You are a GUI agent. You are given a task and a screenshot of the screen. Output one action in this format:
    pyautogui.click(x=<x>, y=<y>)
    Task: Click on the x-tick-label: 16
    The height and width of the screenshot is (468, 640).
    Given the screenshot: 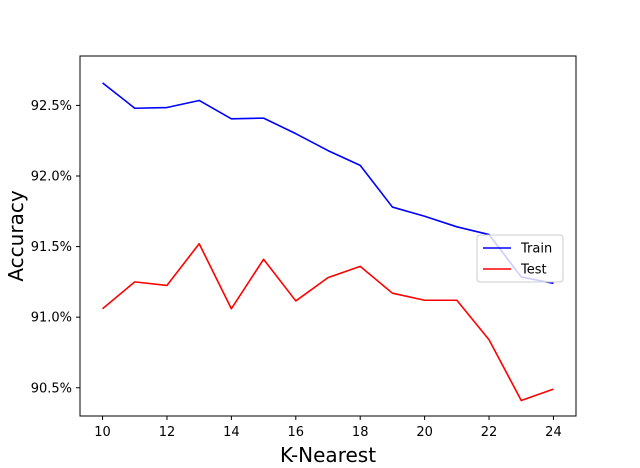 What is the action you would take?
    pyautogui.click(x=296, y=432)
    